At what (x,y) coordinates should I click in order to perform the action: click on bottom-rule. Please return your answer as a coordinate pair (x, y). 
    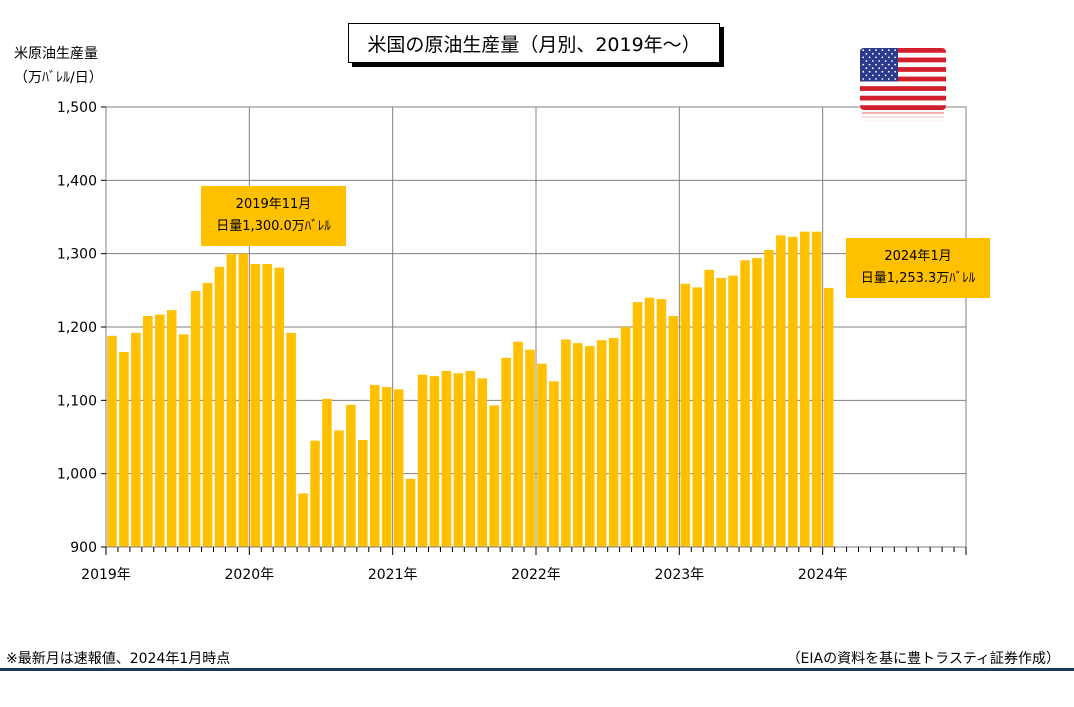
    Looking at the image, I should click on (537, 669).